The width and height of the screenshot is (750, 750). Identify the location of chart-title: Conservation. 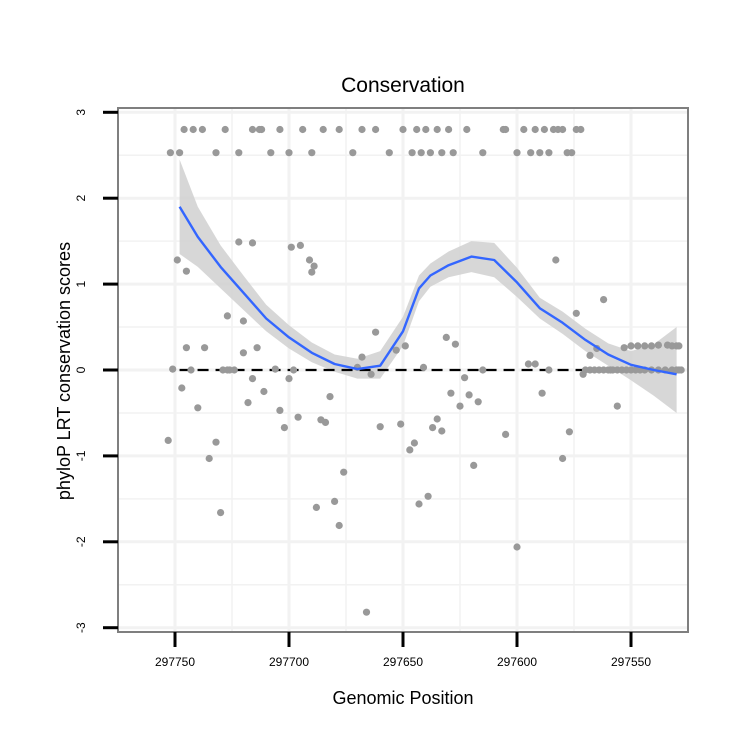
(403, 85).